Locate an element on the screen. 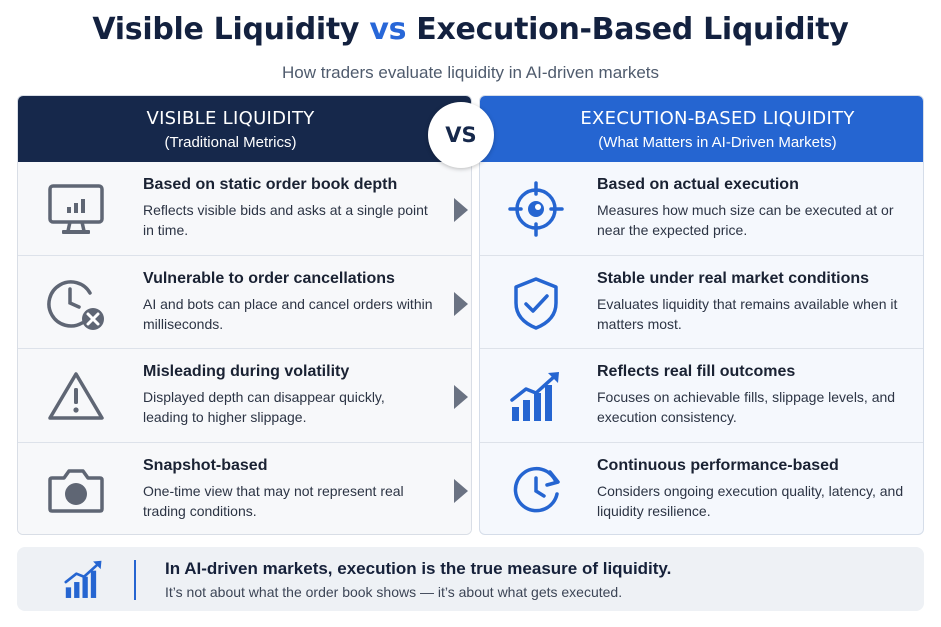 The width and height of the screenshot is (941, 627). left-row-4-title: Snapshot-based is located at coordinates (205, 465).